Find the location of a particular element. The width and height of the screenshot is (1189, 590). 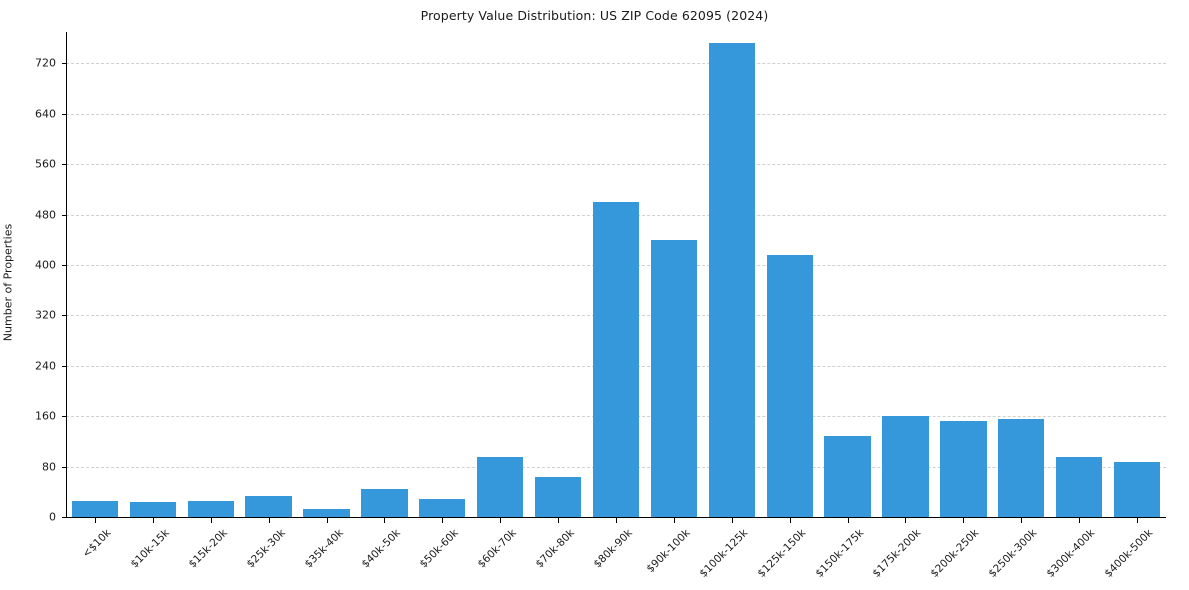

y-tick-label: 480 is located at coordinates (45, 215).